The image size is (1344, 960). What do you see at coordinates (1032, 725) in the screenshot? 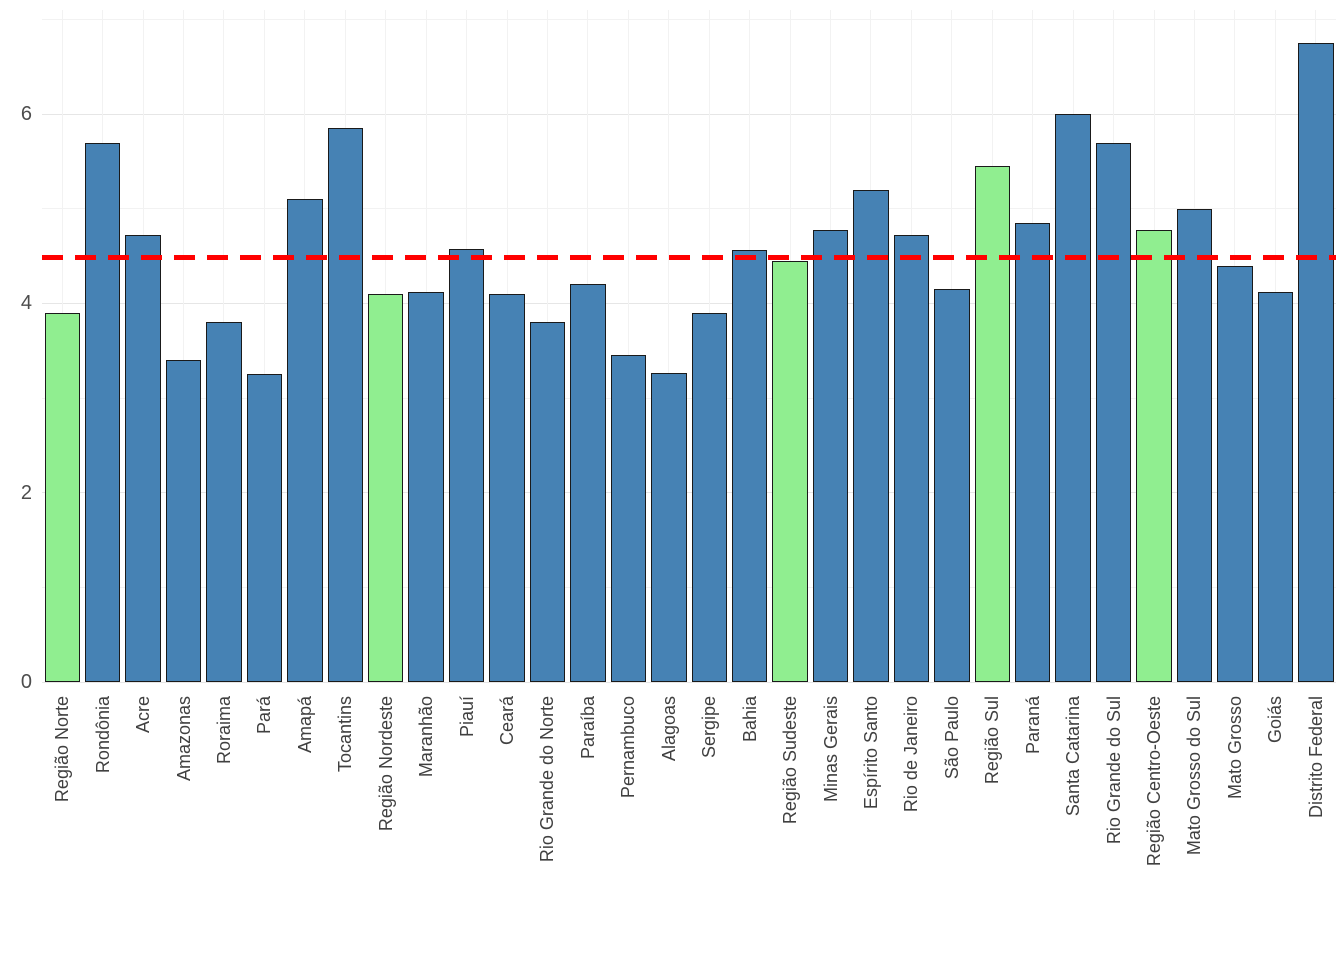
I see `x-axis-label: Paraná` at bounding box center [1032, 725].